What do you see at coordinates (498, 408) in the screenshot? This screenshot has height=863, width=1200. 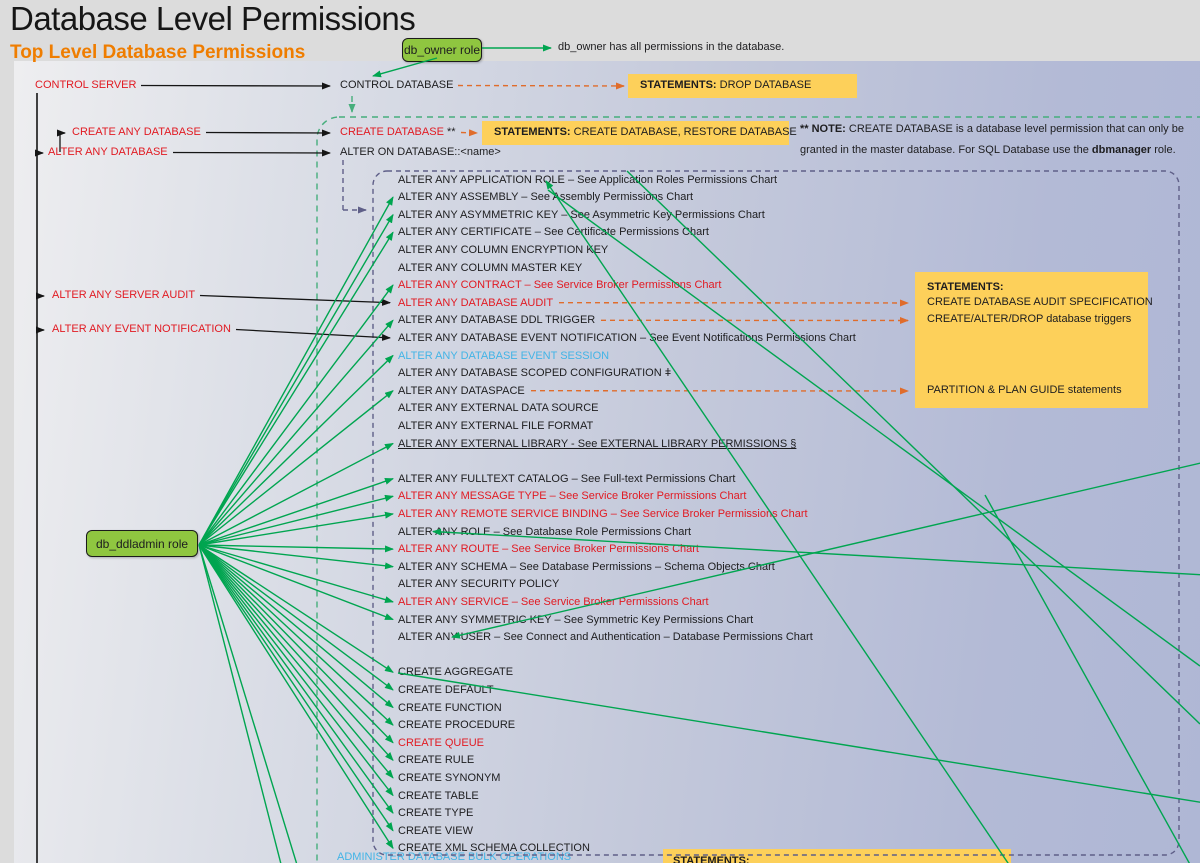 I see `permission-row: ALTER ANY EXTERNAL DATA SOURCE` at bounding box center [498, 408].